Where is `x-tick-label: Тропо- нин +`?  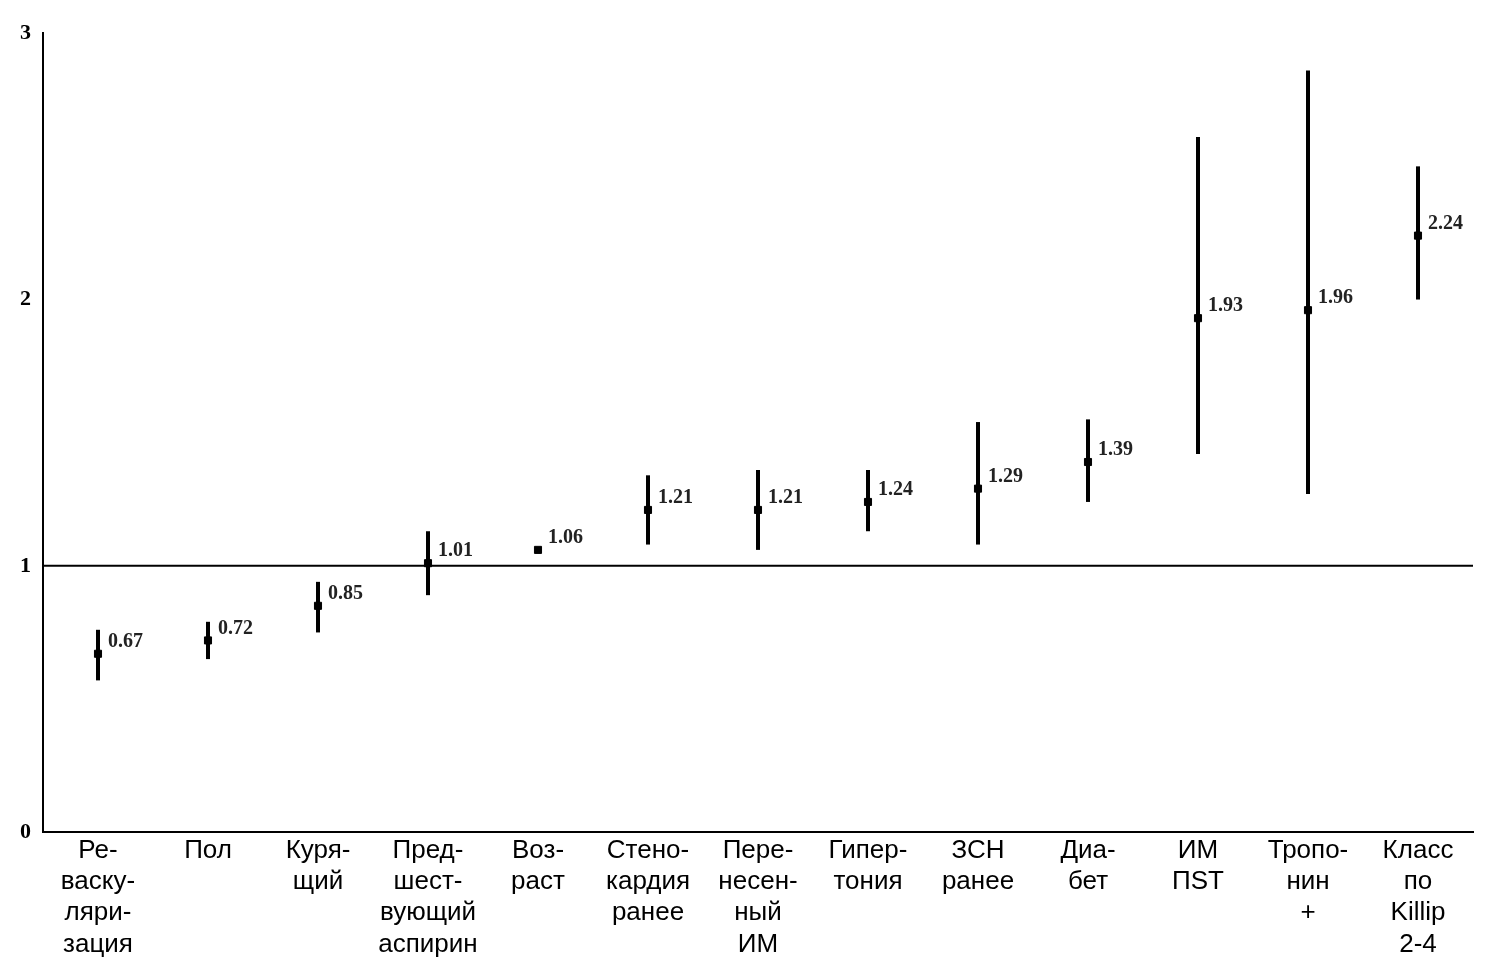 x-tick-label: Тропо- нин + is located at coordinates (1308, 880).